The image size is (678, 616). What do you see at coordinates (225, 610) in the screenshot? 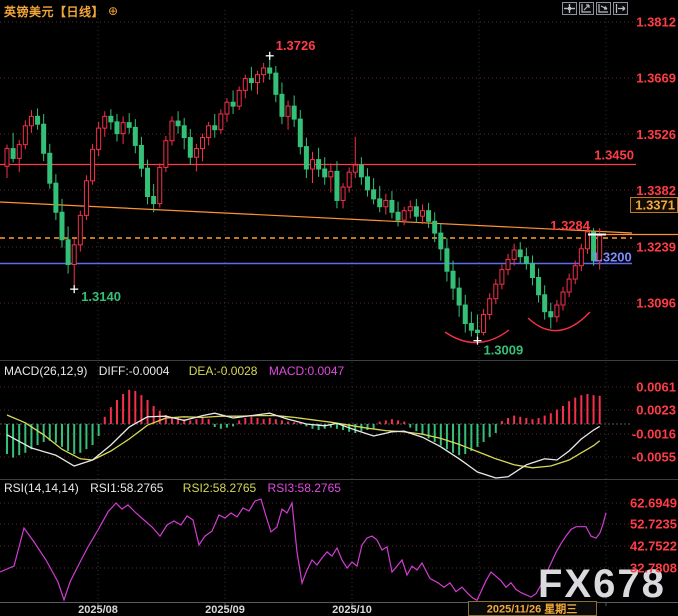
I see `date-axis-label: 2025/09` at bounding box center [225, 610].